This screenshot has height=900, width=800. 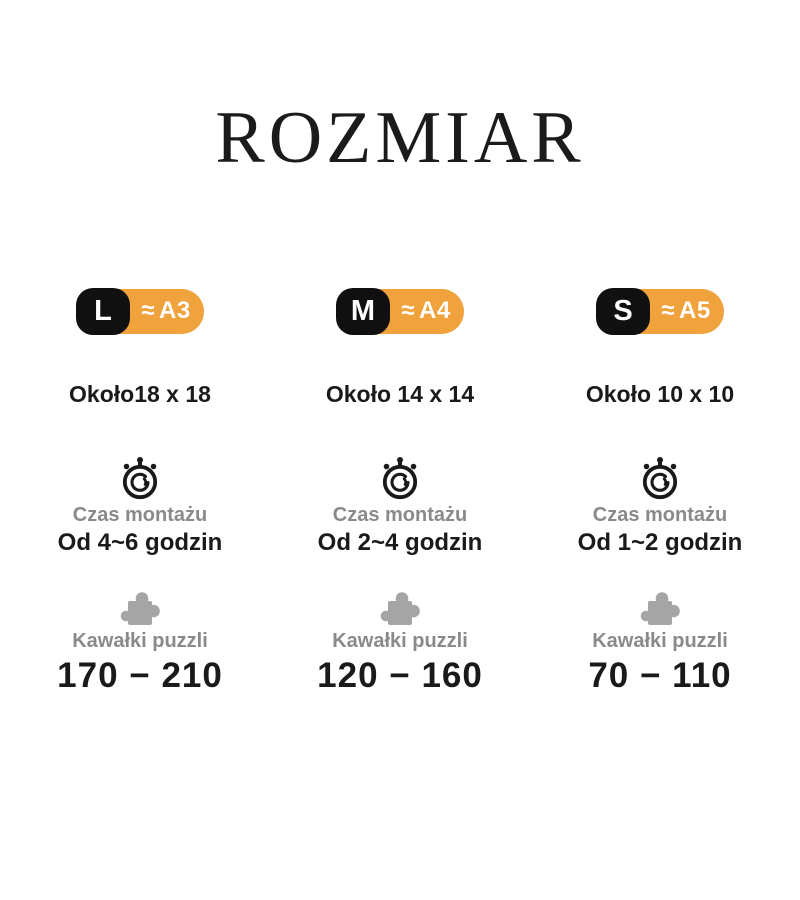 What do you see at coordinates (400, 138) in the screenshot?
I see `page-title: ROZMIAR` at bounding box center [400, 138].